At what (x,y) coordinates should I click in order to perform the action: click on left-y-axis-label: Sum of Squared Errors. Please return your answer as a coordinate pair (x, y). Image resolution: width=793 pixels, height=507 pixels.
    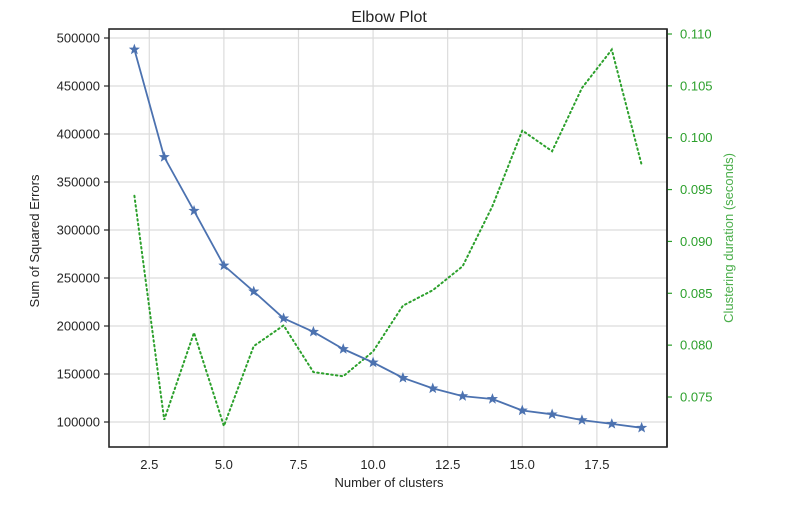
    Looking at the image, I should click on (34, 240).